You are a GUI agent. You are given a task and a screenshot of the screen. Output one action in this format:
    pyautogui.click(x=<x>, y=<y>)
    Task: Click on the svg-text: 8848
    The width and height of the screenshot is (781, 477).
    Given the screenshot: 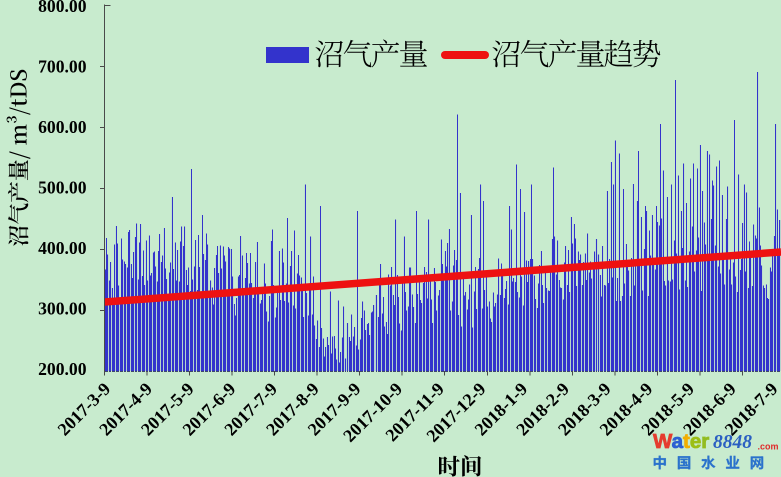 What is the action you would take?
    pyautogui.click(x=732, y=442)
    